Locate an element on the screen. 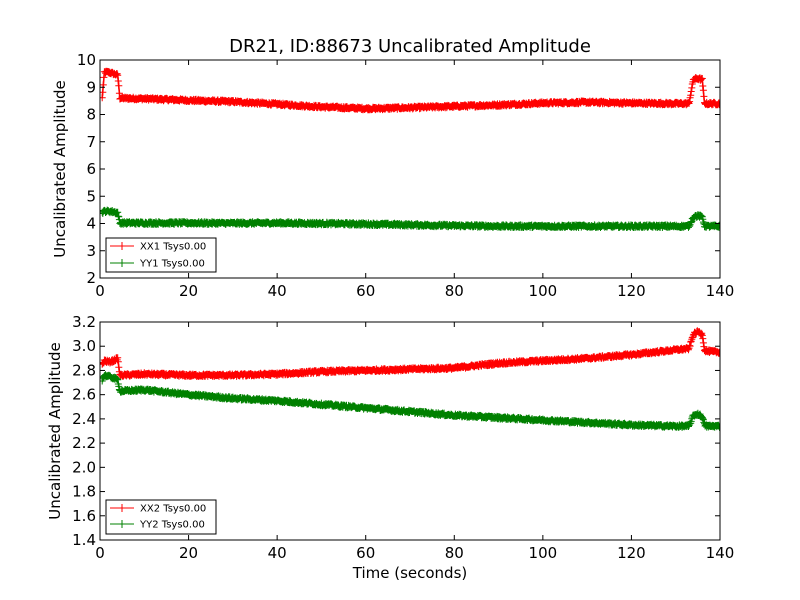  bottom-x-tick-label: 0 is located at coordinates (100, 553).